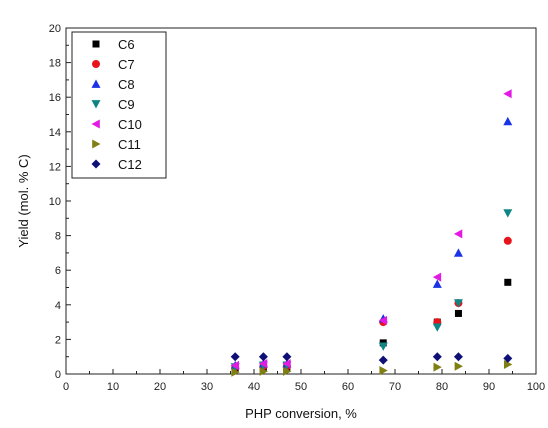  I want to click on legend-marker-c12, so click(96, 164).